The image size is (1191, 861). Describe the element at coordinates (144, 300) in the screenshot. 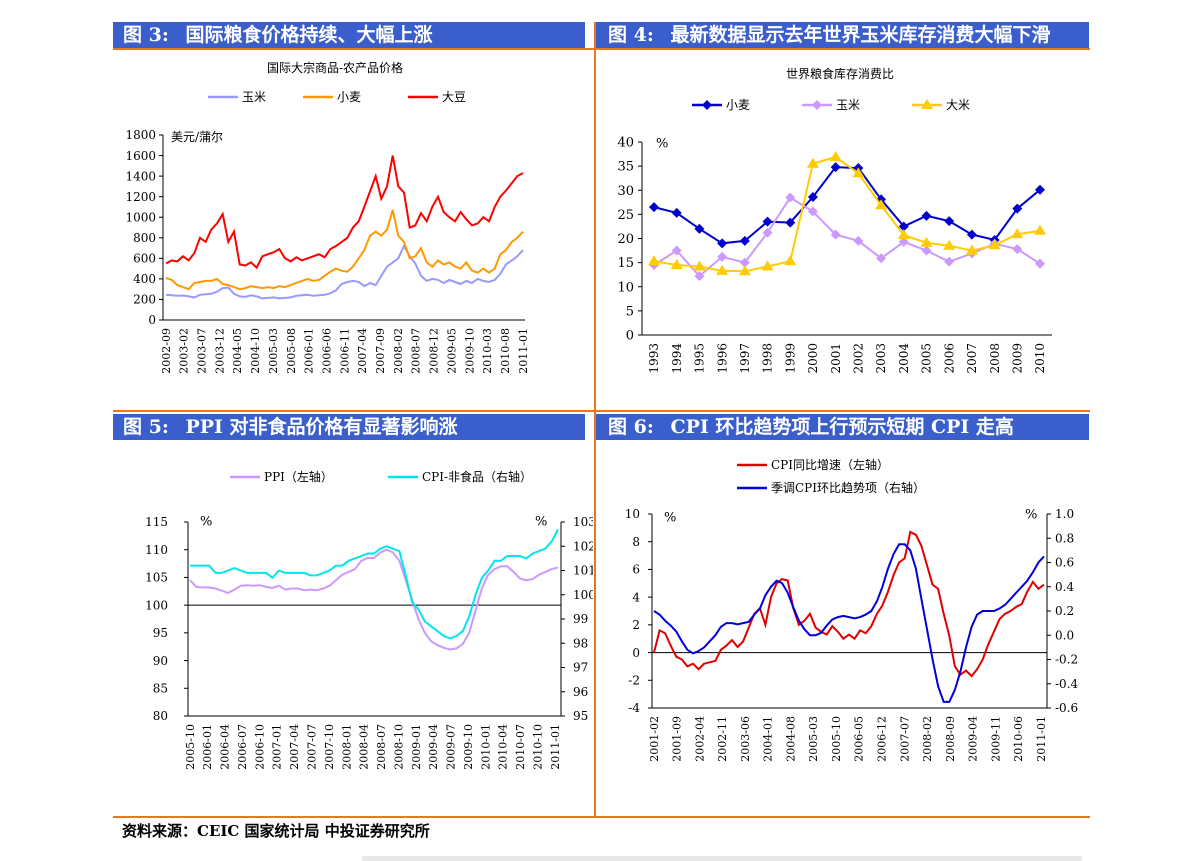

I see `chart3-ytick-label-1: 200` at that location.